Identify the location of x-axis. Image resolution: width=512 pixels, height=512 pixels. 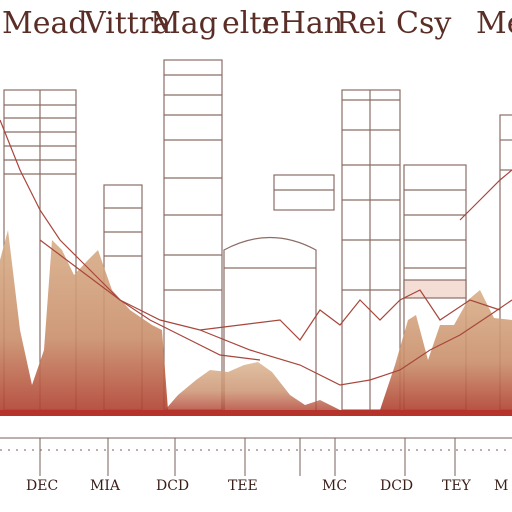
(256, 456).